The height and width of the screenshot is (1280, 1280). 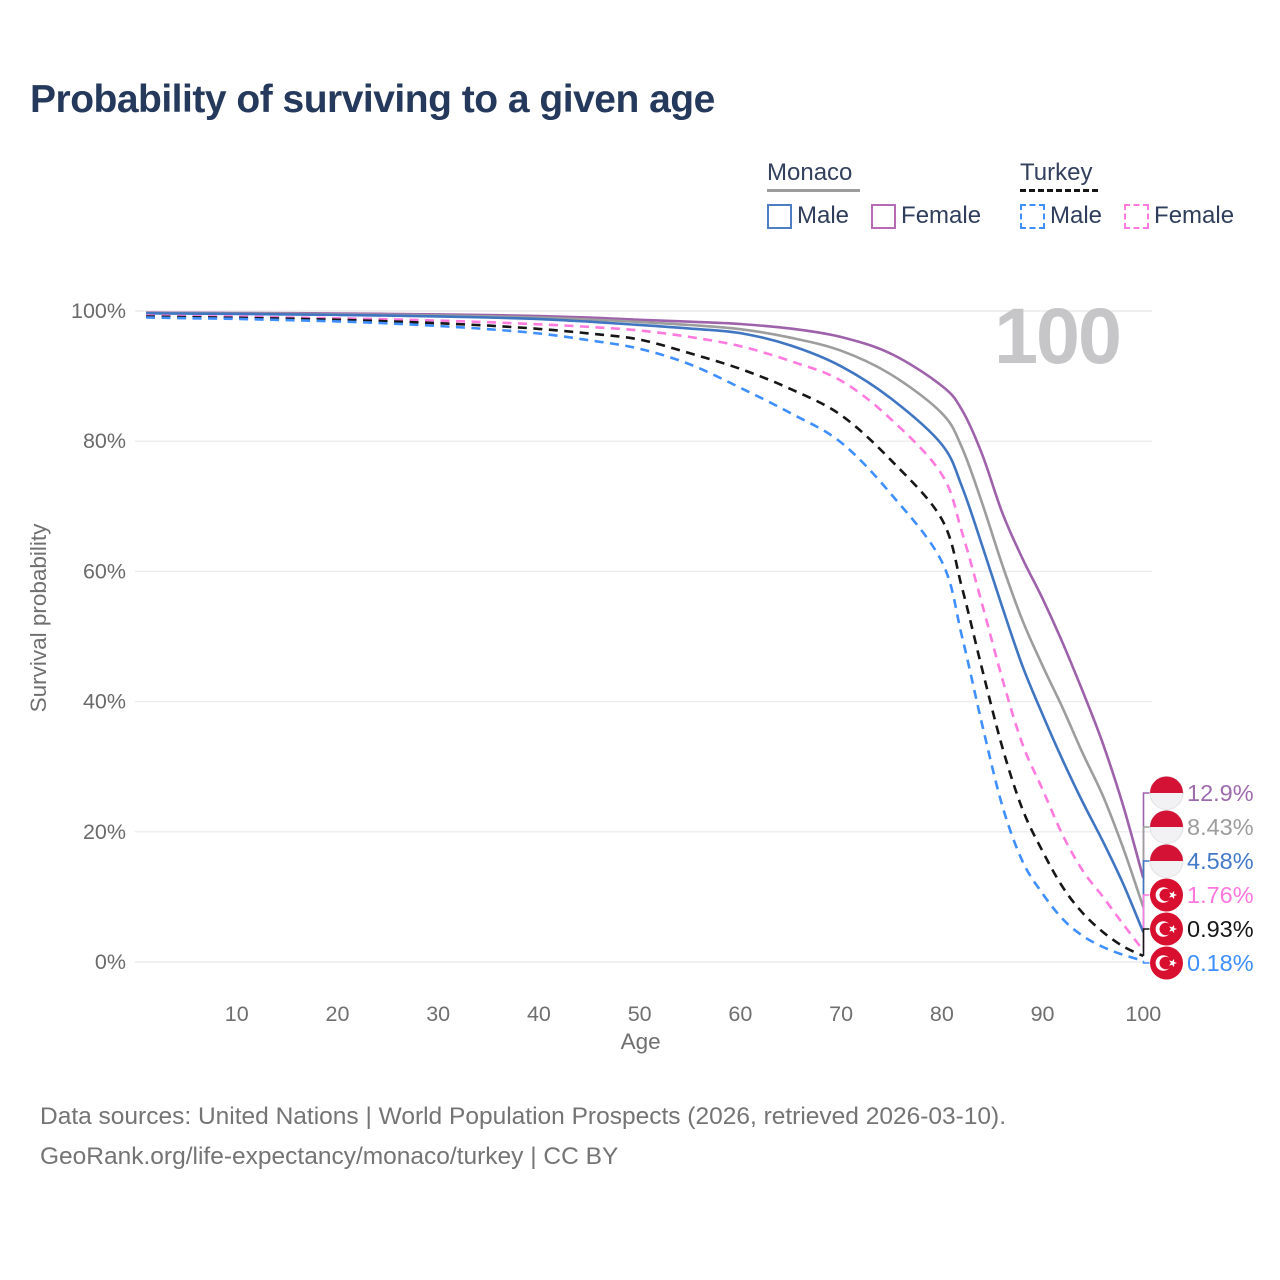 I want to click on page-title: Probability of surviving to a given age, so click(x=372, y=99).